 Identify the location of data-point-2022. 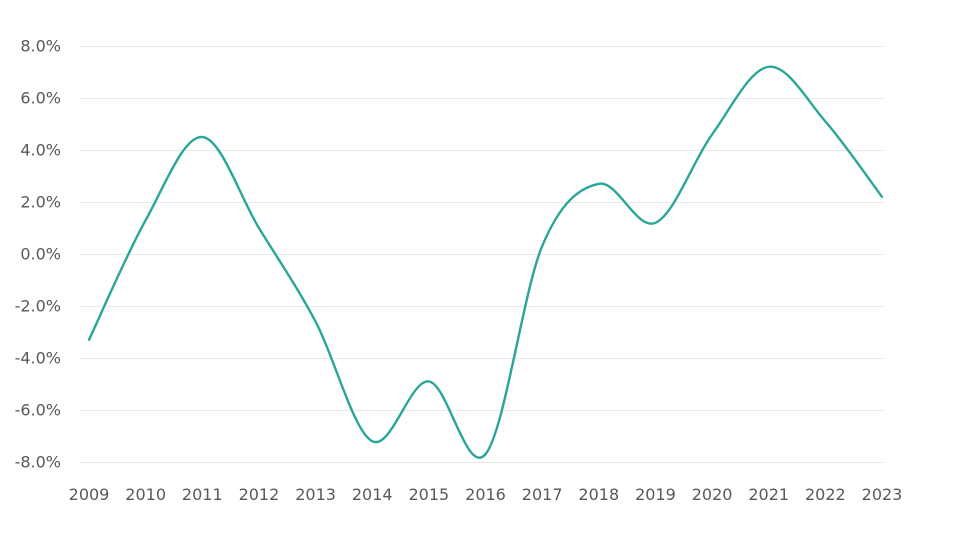
(825, 121).